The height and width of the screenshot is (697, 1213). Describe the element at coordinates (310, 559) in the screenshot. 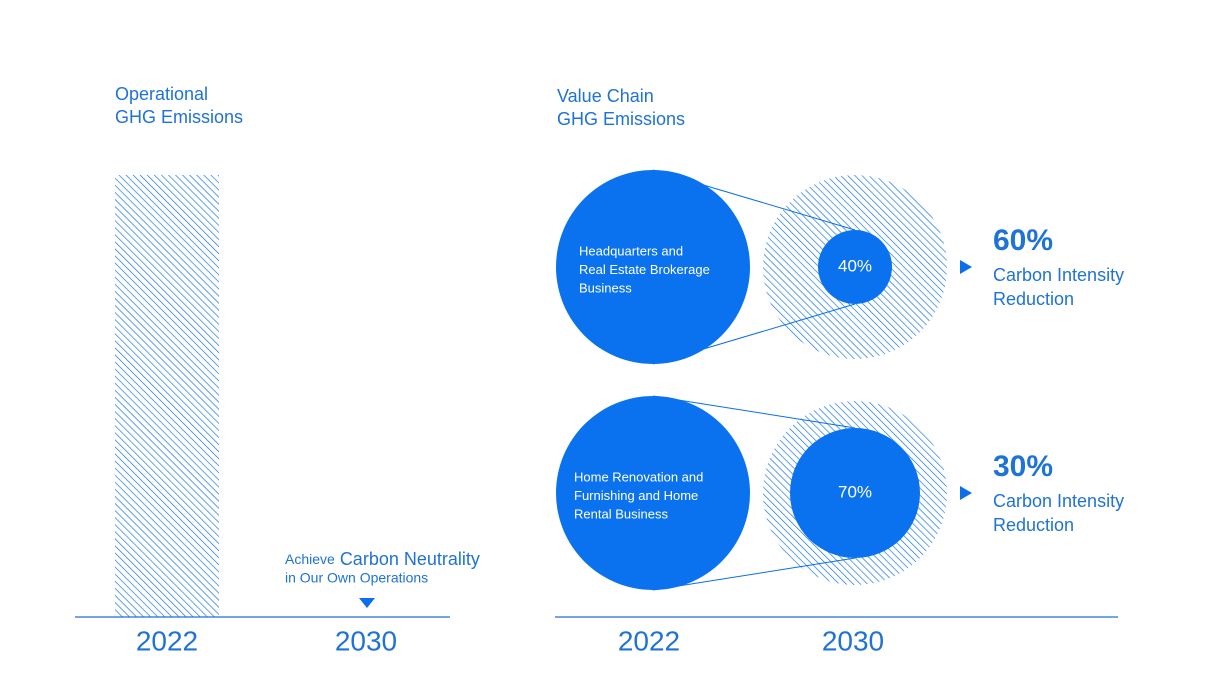

I see `annotation-prefix: Achieve` at that location.